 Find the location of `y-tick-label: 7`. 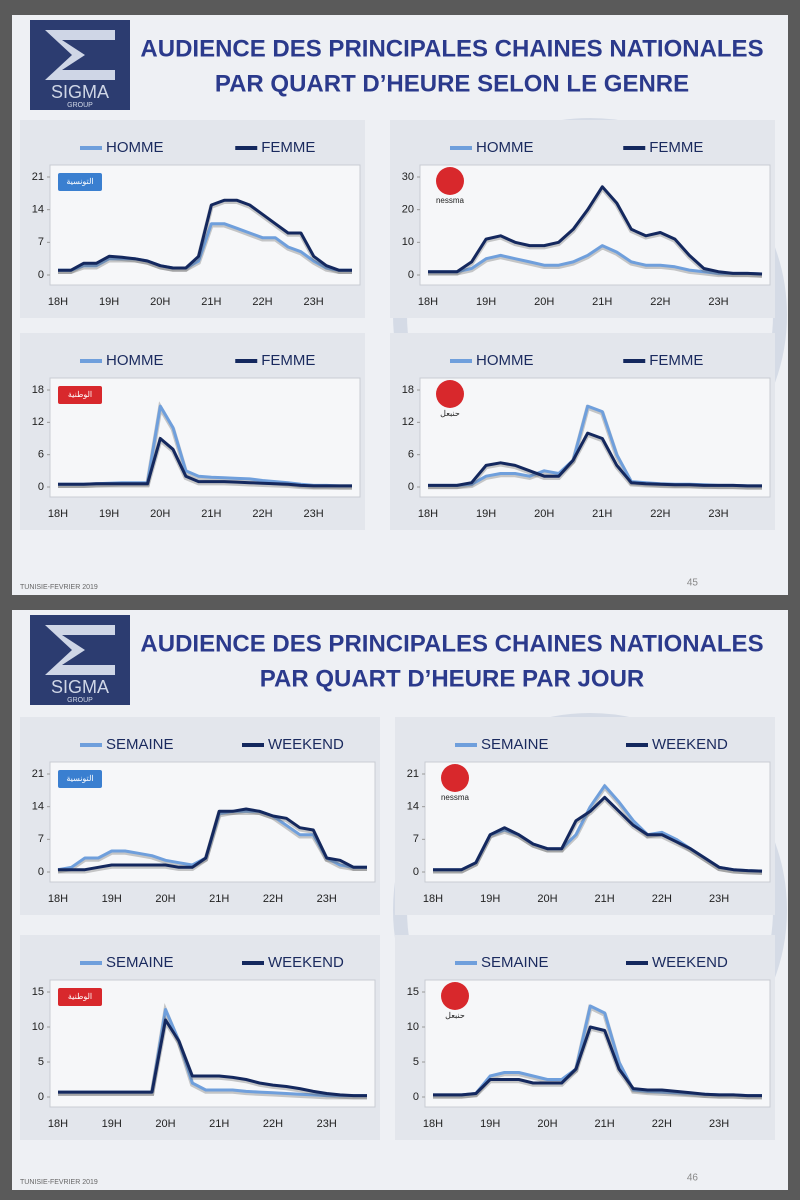

y-tick-label: 7 is located at coordinates (41, 242).